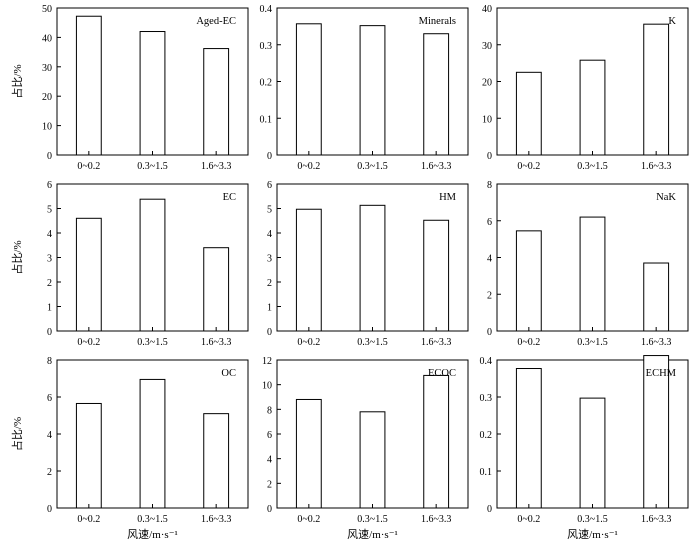 Image resolution: width=700 pixels, height=545 pixels. What do you see at coordinates (448, 197) in the screenshot?
I see `panel-title: HM` at bounding box center [448, 197].